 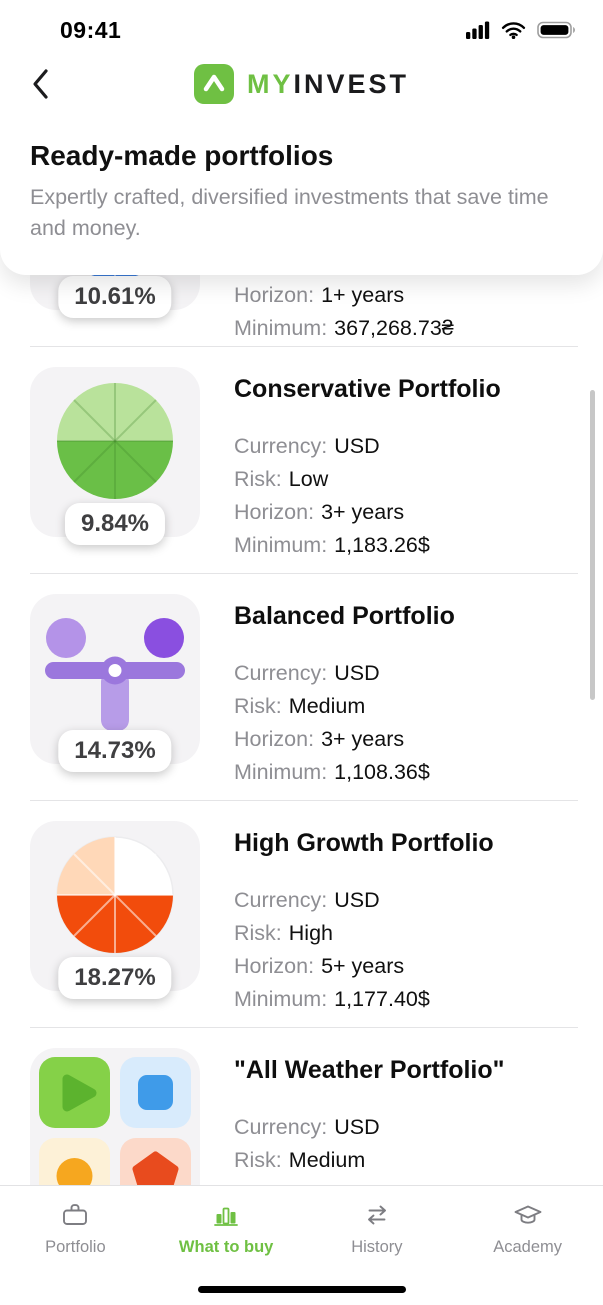 What do you see at coordinates (115, 297) in the screenshot?
I see `return-badge: 10.61%` at bounding box center [115, 297].